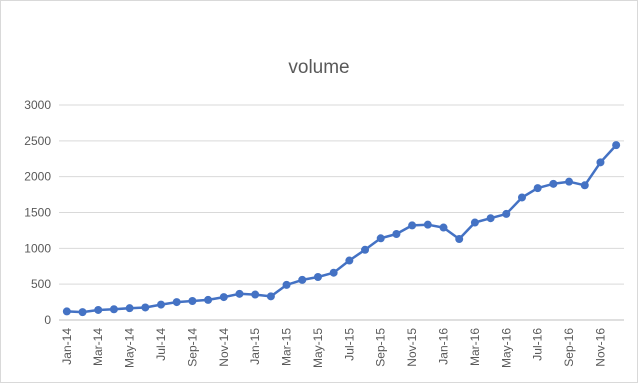 This screenshot has height=383, width=638. Describe the element at coordinates (224, 347) in the screenshot. I see `x-tick-label: Nov-14` at that location.